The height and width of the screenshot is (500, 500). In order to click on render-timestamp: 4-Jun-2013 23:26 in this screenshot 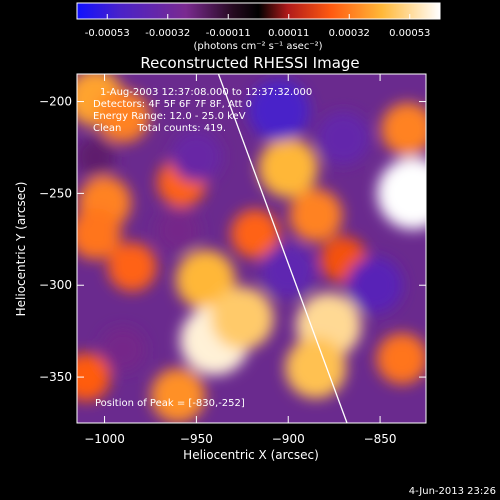, I will do `click(452, 491)`.